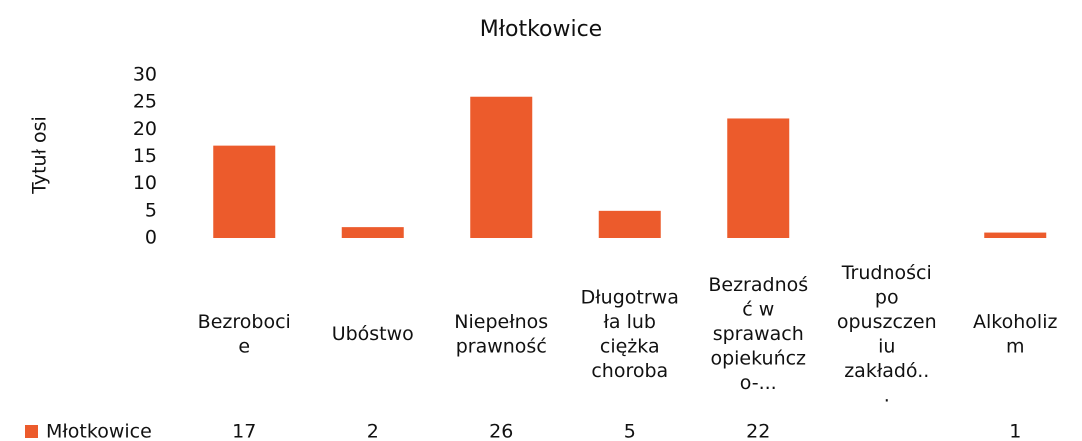 Image resolution: width=1082 pixels, height=441 pixels. What do you see at coordinates (40, 155) in the screenshot?
I see `y-axis-label: Tytuł osi` at bounding box center [40, 155].